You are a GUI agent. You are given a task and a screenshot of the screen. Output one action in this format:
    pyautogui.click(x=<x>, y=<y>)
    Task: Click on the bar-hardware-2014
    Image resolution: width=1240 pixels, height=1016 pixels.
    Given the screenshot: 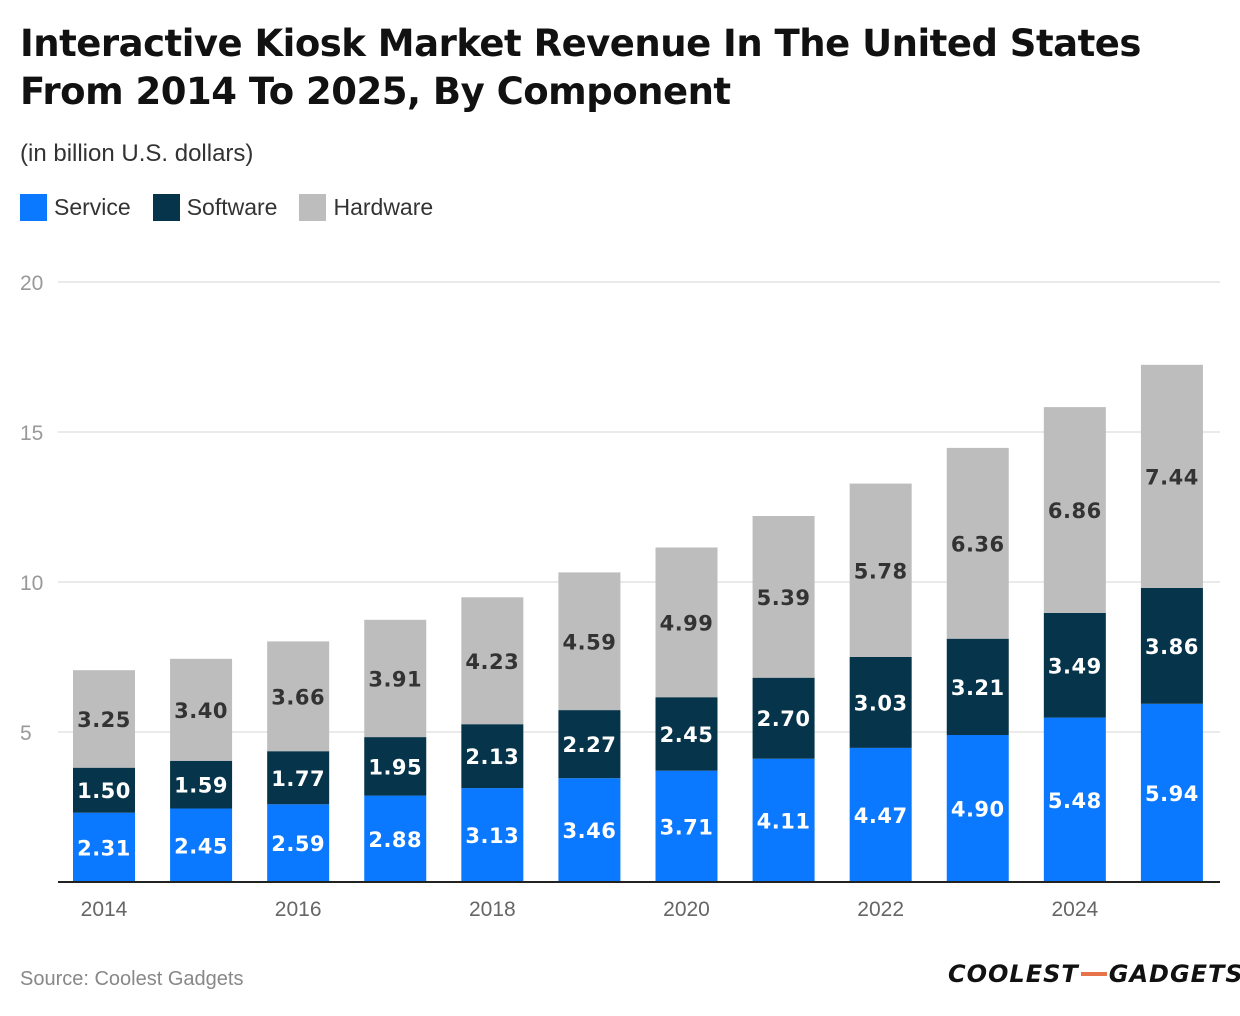 What is the action you would take?
    pyautogui.click(x=104, y=719)
    